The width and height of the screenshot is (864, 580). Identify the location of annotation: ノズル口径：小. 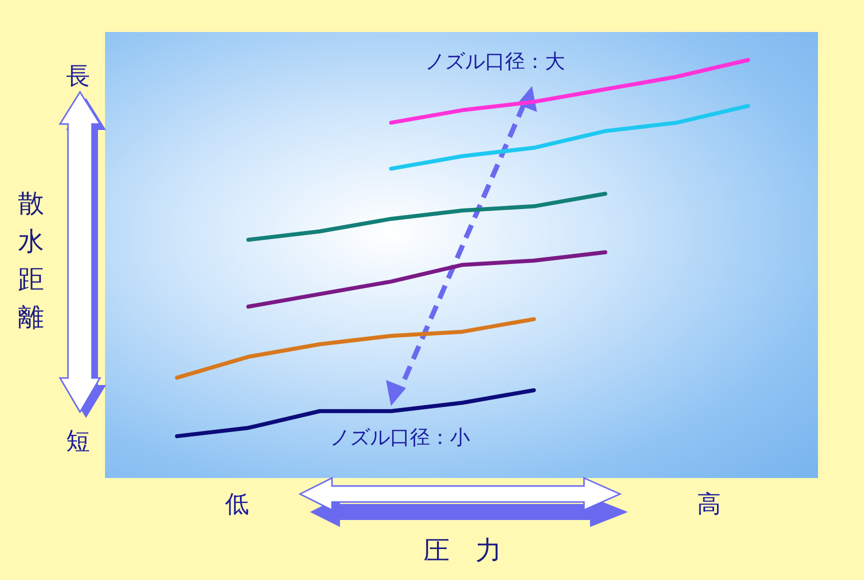
(400, 437).